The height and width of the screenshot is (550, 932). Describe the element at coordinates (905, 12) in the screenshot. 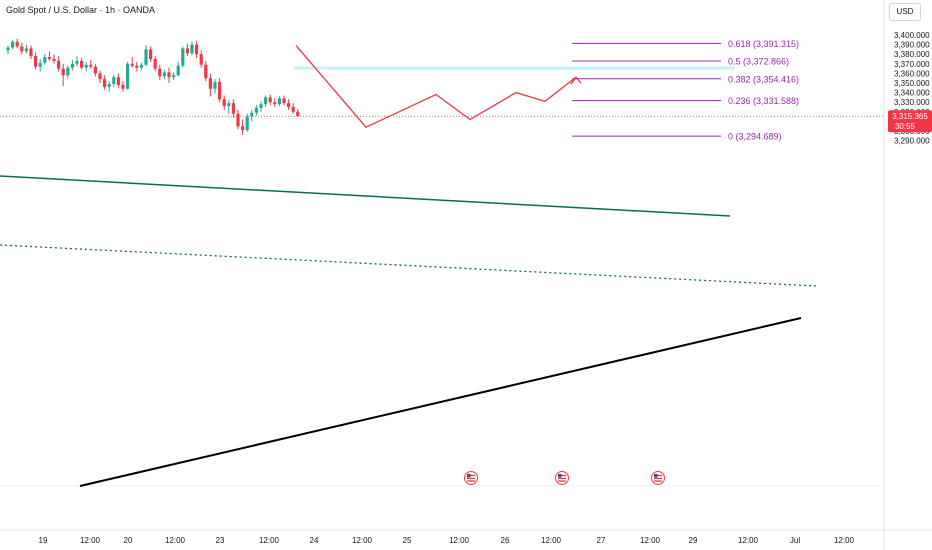

I see `currency-button: USD` at that location.